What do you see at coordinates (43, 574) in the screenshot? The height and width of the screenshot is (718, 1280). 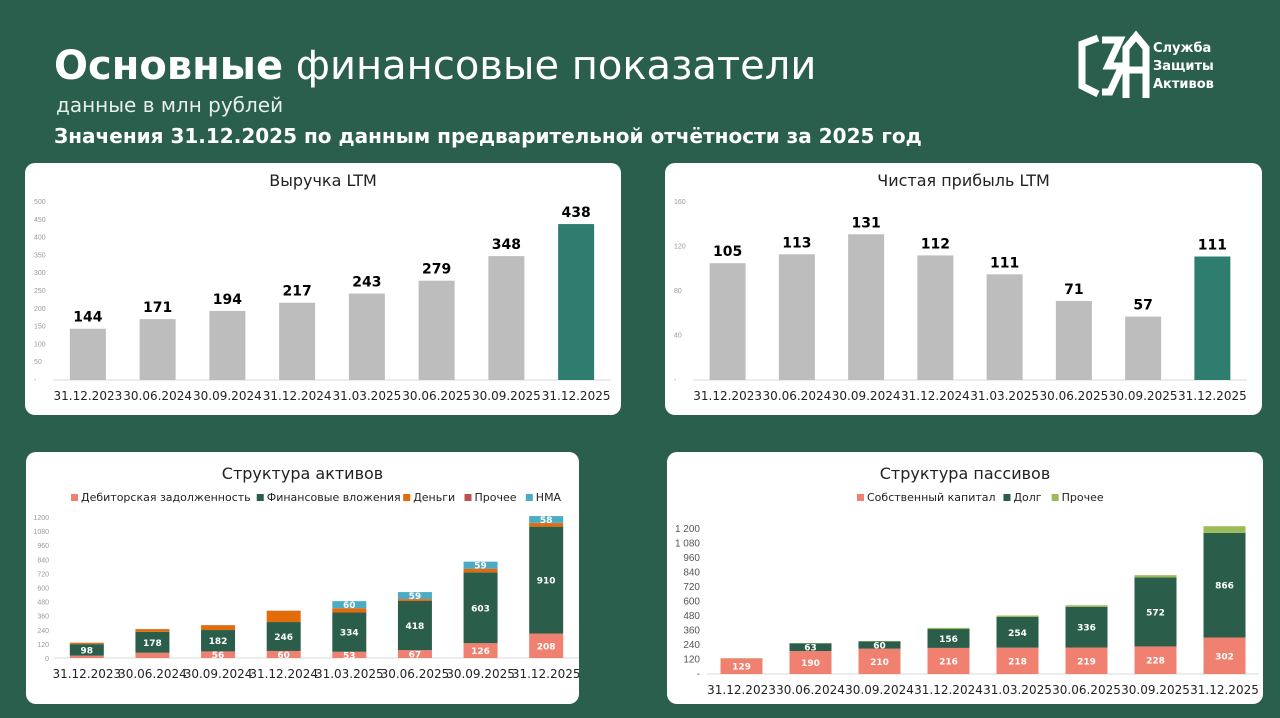 I see `y-tick-label: 720` at bounding box center [43, 574].